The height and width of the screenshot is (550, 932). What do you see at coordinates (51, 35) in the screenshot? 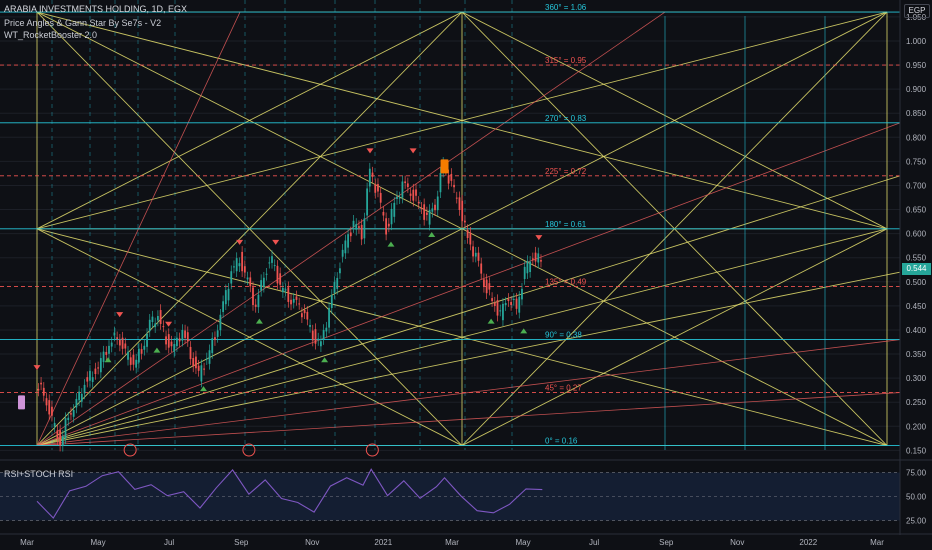
I see `indicator-rocket-label: WT_RocketBooster 2.0` at bounding box center [51, 35].